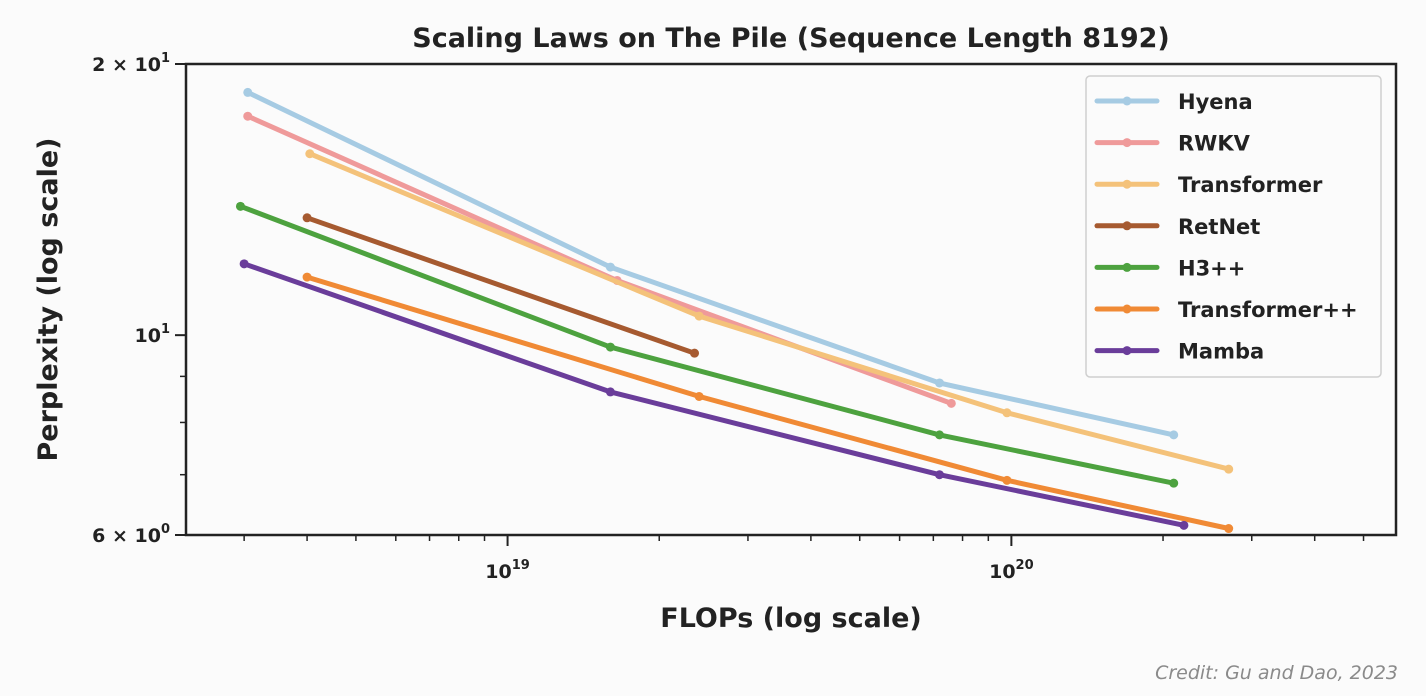  Describe the element at coordinates (48, 300) in the screenshot. I see `y-axis-label: Perplexity (log scale)` at that location.